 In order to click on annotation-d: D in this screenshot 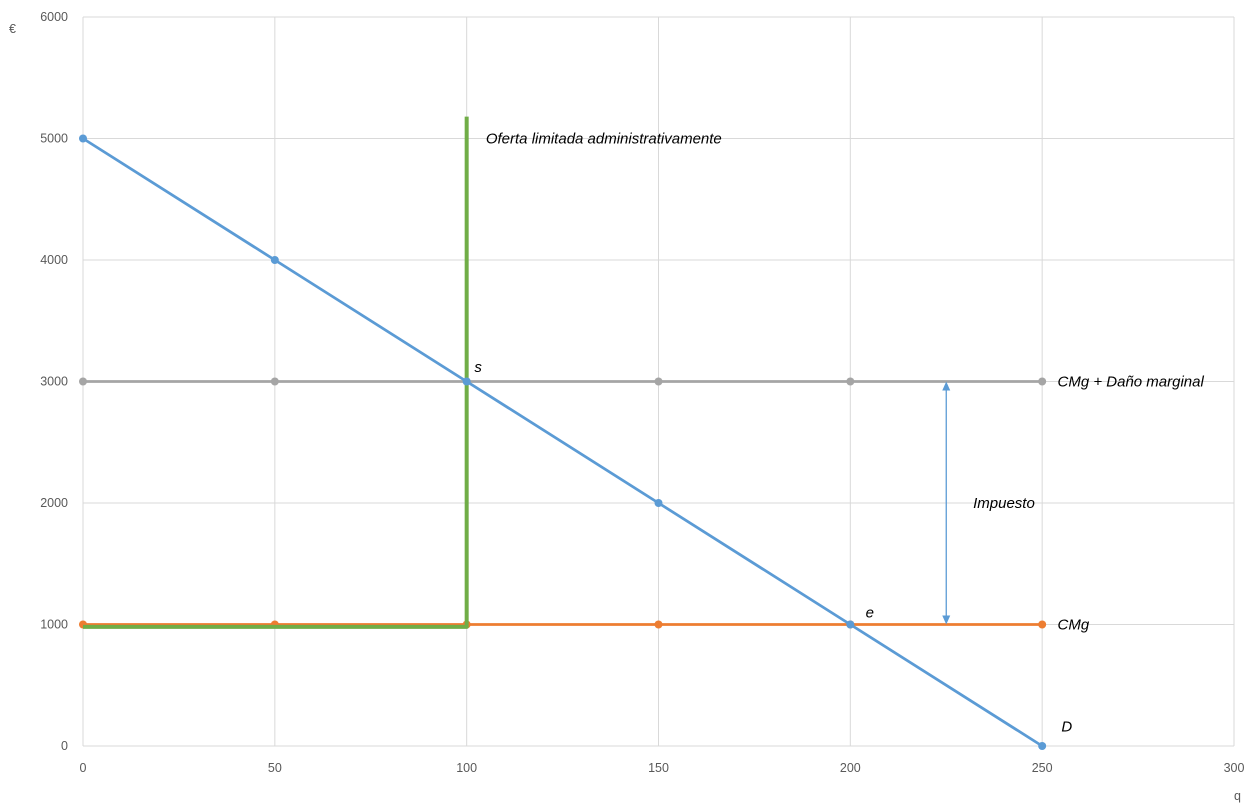, I will do `click(1066, 727)`.